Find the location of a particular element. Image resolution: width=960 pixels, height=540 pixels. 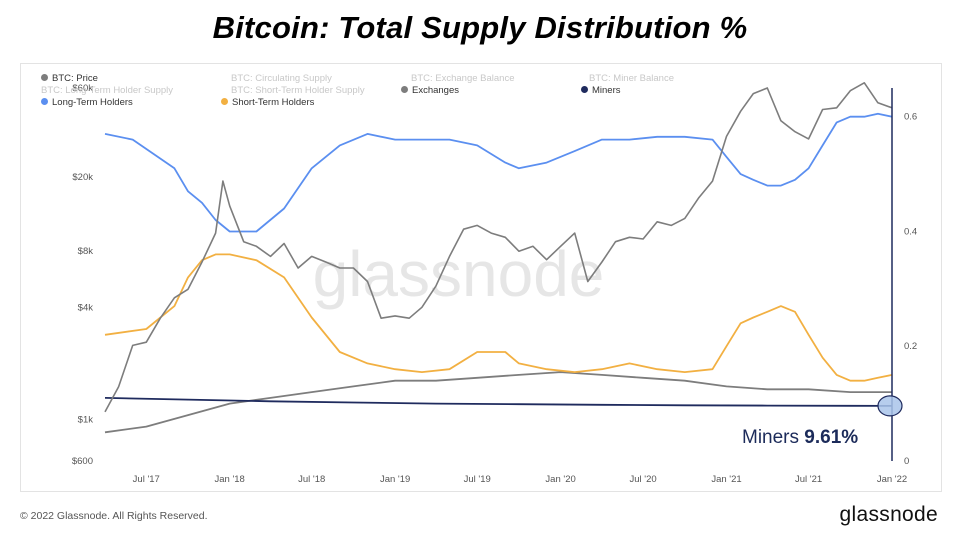

y-right-tick-label: 0.4 is located at coordinates (910, 231).